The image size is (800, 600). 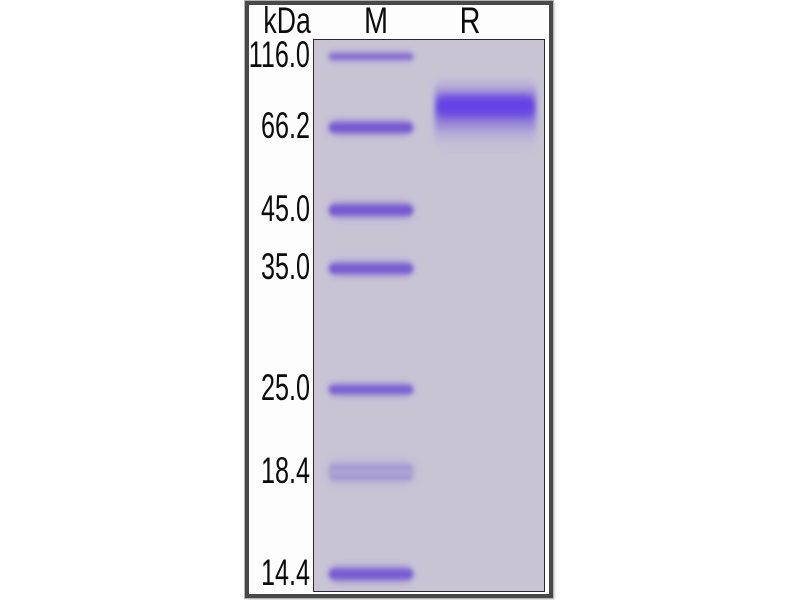 What do you see at coordinates (371, 268) in the screenshot?
I see `marker-band-35.0` at bounding box center [371, 268].